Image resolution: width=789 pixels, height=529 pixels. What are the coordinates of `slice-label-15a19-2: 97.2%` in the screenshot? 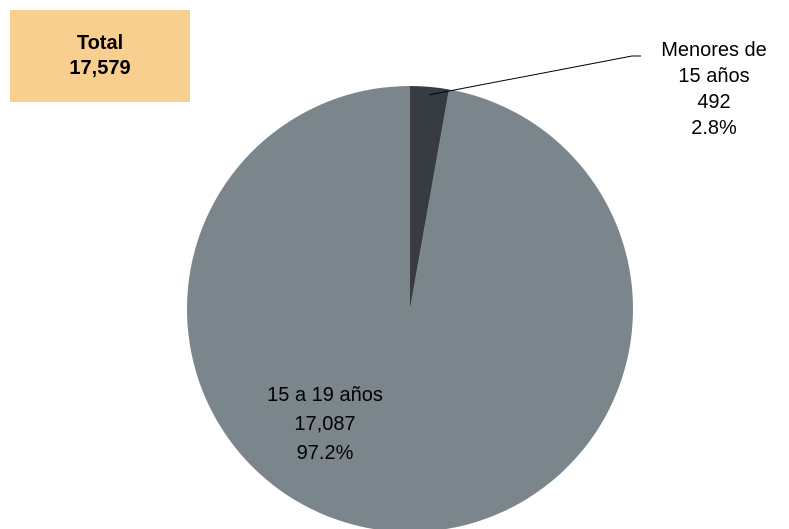 It's located at (325, 453).